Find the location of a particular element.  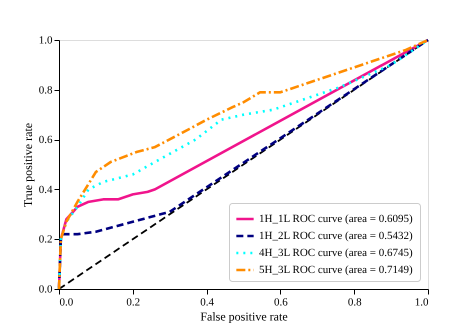

y-tick-label: 0.2 is located at coordinates (45, 240).